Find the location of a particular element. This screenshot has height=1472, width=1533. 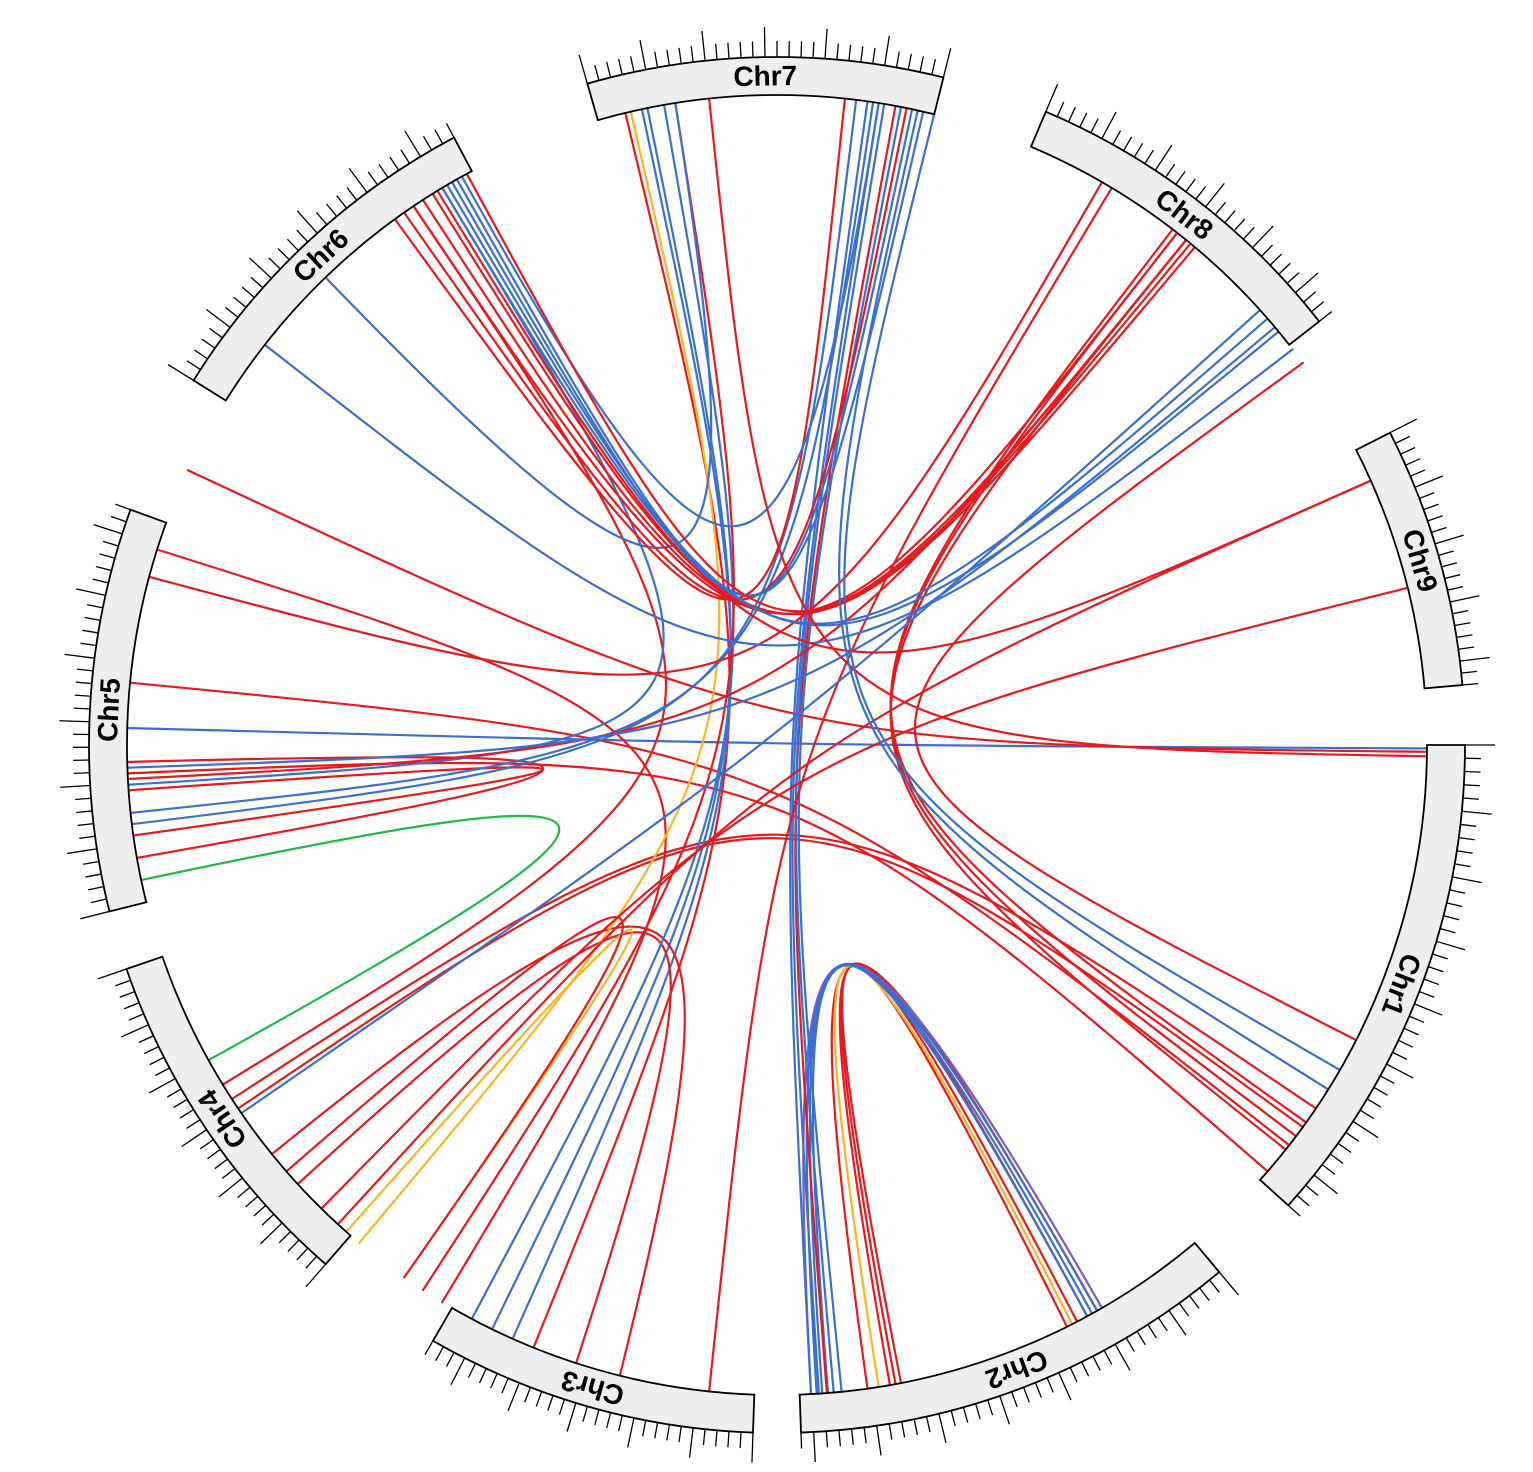

chr9-band is located at coordinates (1409, 560).